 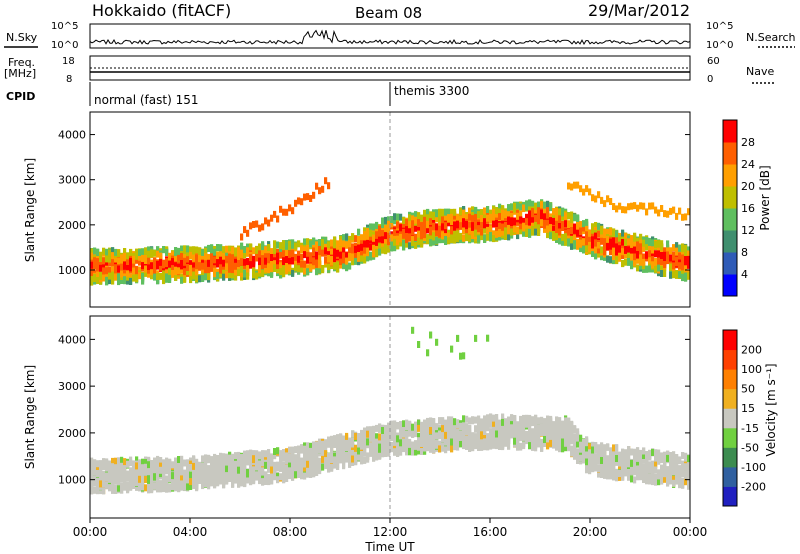 I want to click on freq-panel: Freq. [MHz] 18 8 60 0 Nave, so click(x=390, y=70).